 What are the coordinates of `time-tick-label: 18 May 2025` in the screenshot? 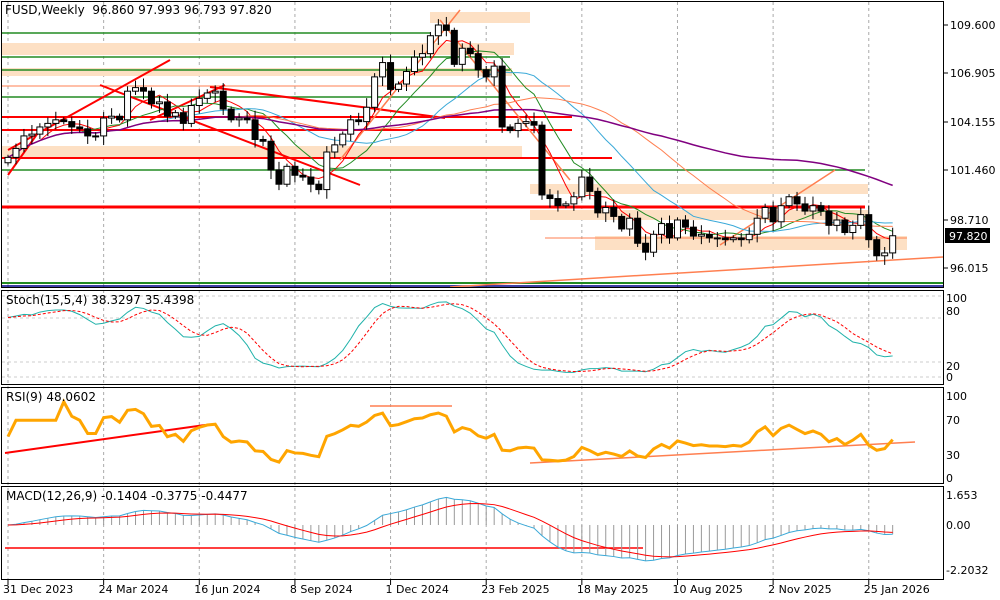 It's located at (613, 589).